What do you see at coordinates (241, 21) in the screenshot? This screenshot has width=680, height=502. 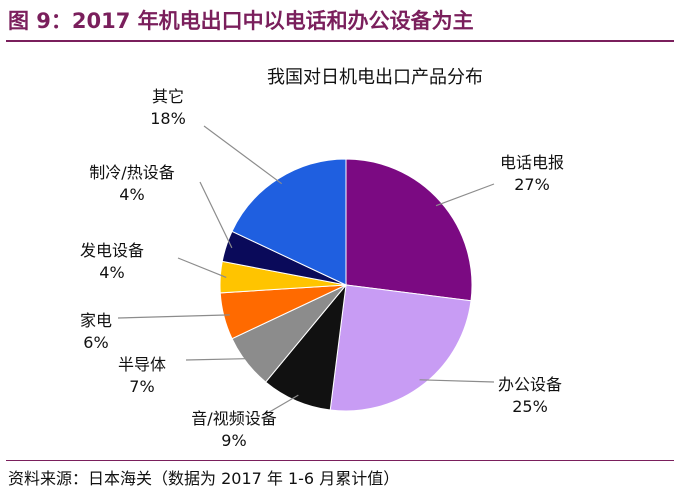 I see `figure-title: 图 9：2017 年机电出口中以电话和办公设备为主` at bounding box center [241, 21].